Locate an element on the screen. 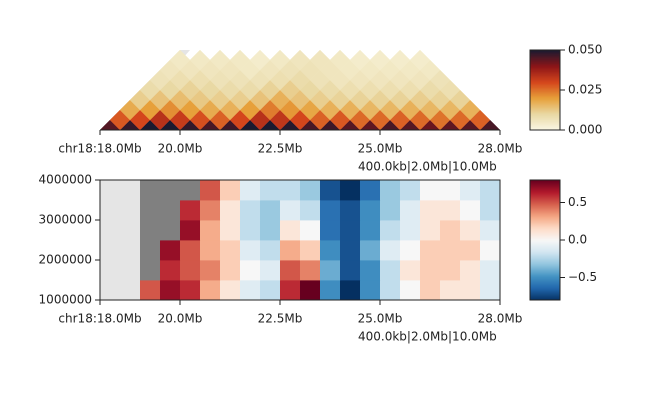 This screenshot has width=660, height=404. colorbar-tick-label: 0.050 is located at coordinates (585, 50).